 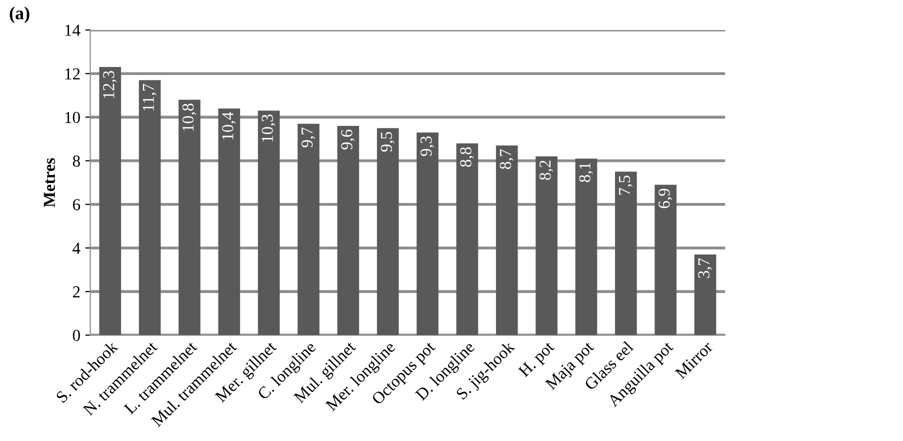 I want to click on data-label: 9,3, so click(x=427, y=146).